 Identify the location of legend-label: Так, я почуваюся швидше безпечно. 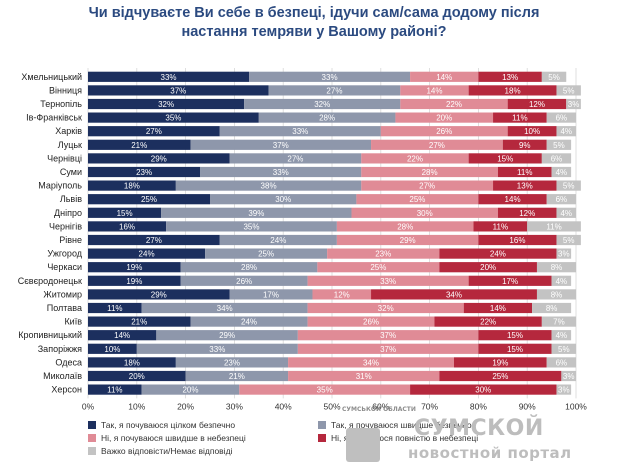
(401, 425).